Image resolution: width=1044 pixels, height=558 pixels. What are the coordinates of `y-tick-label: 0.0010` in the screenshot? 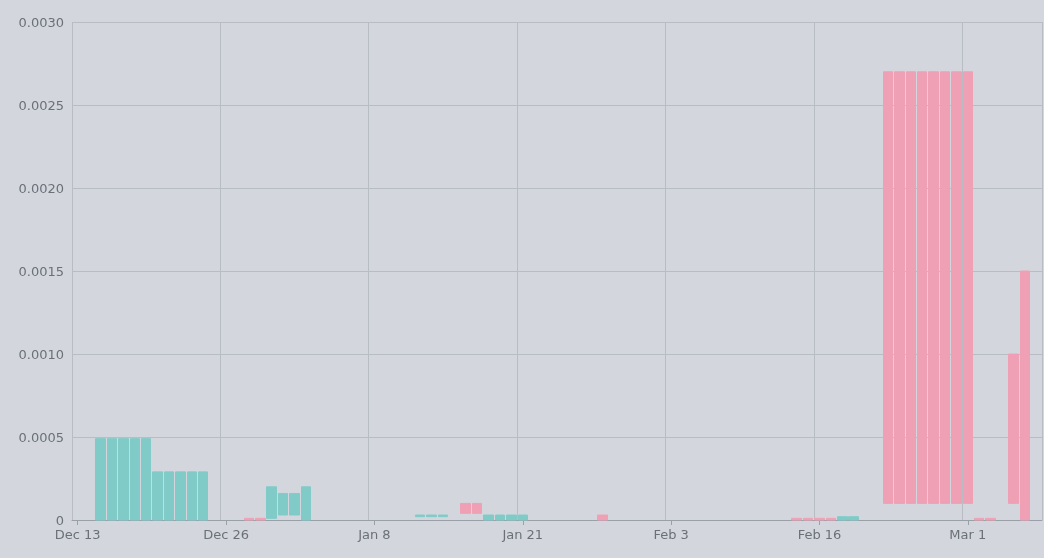 It's located at (41, 354).